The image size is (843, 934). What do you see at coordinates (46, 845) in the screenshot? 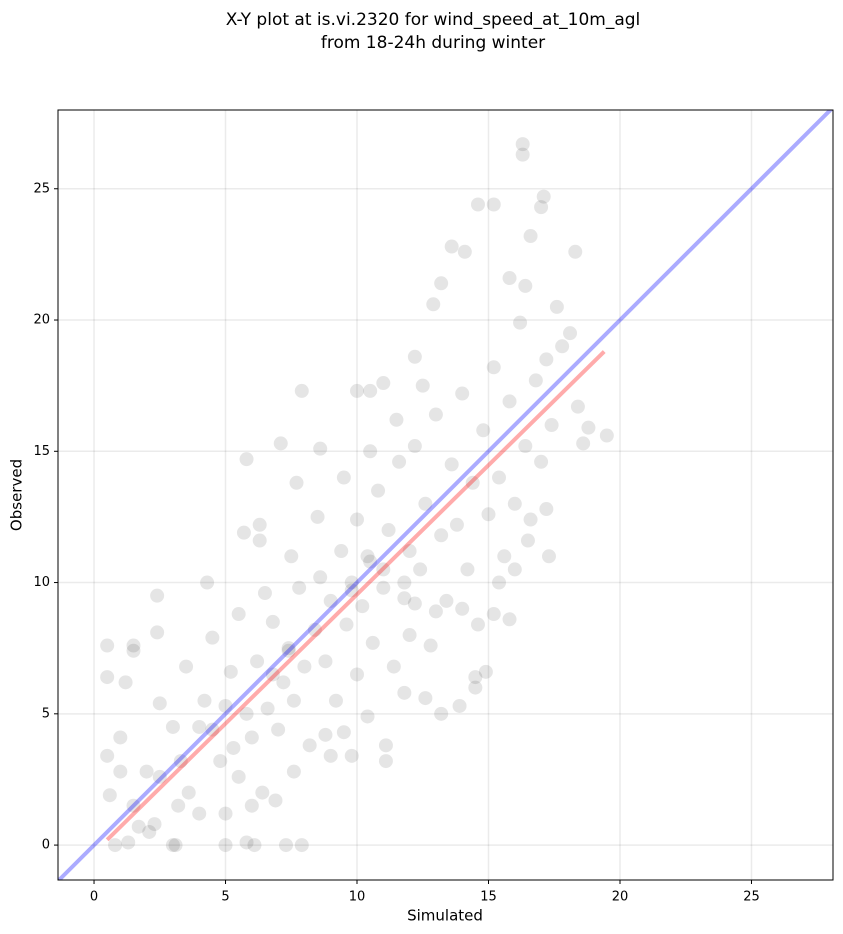
I see `y-tick-label: 0` at bounding box center [46, 845].